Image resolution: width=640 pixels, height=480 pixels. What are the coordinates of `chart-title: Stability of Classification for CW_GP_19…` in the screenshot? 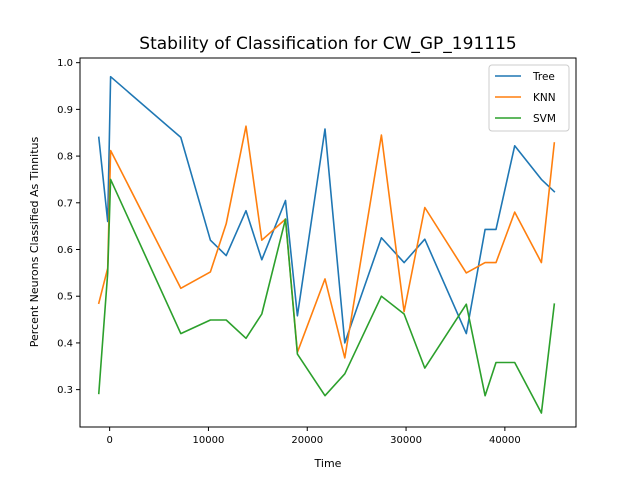 It's located at (327, 44).